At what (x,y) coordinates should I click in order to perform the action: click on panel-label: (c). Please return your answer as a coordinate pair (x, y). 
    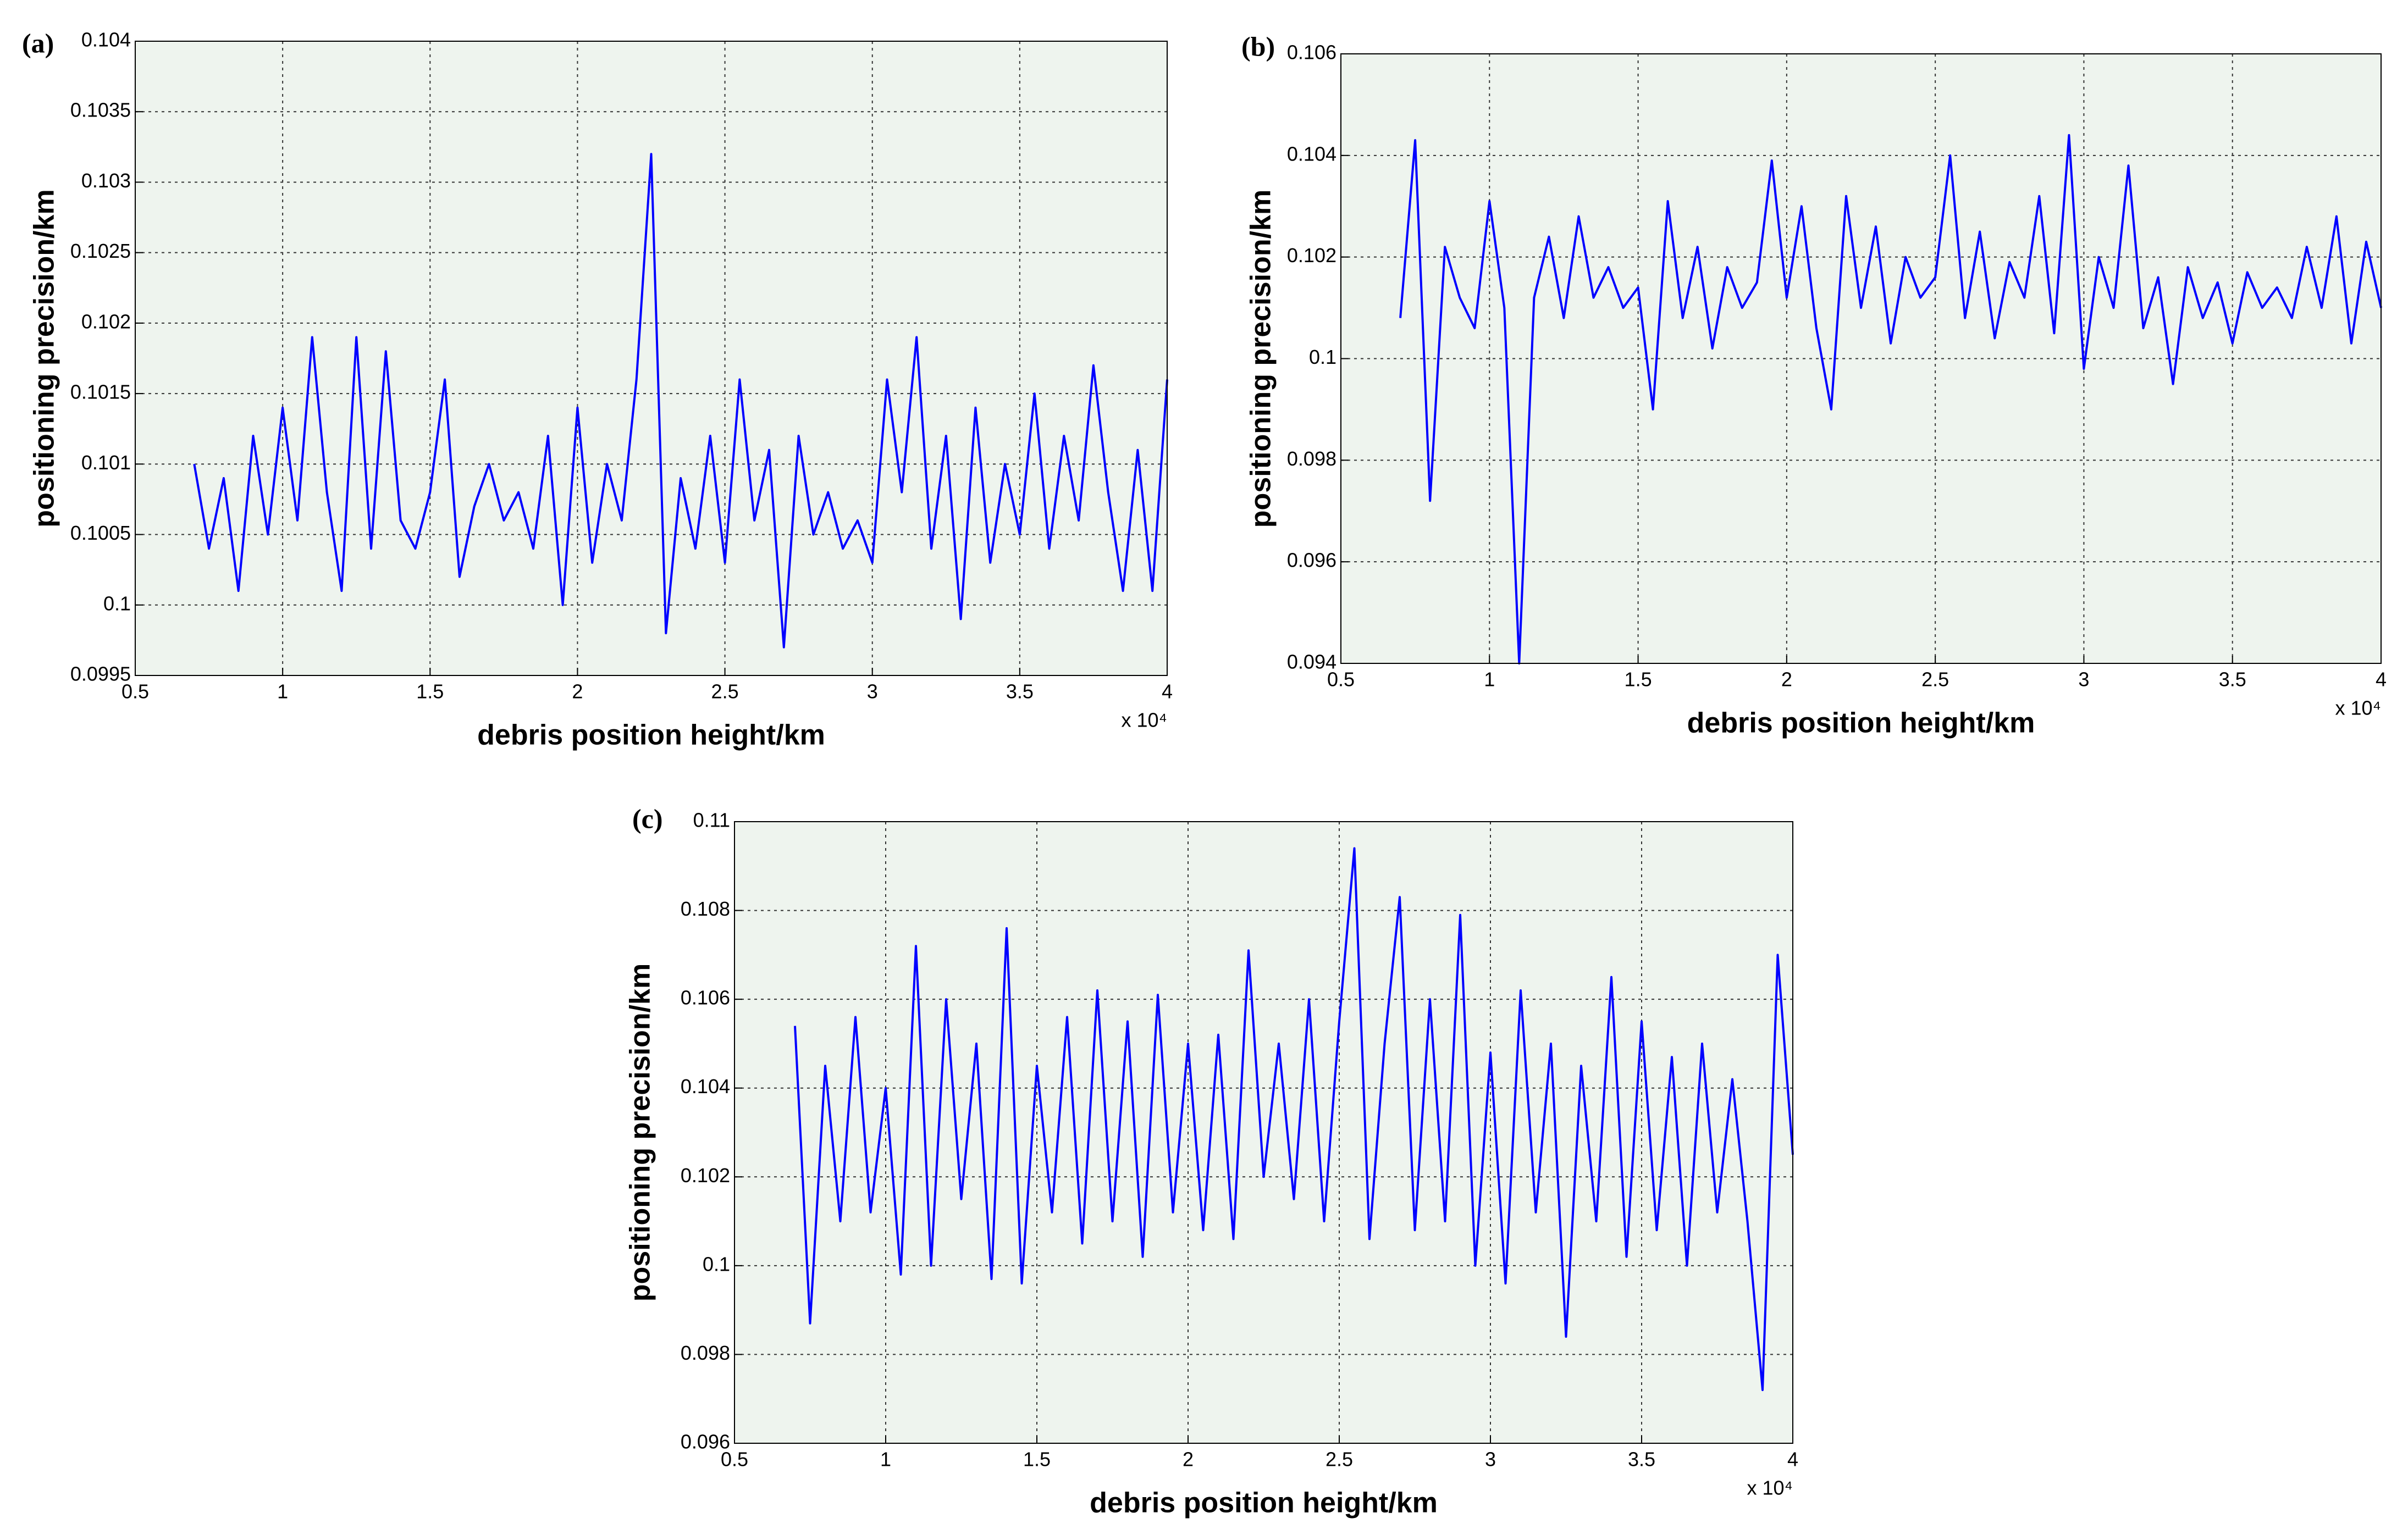
    Looking at the image, I should click on (648, 818).